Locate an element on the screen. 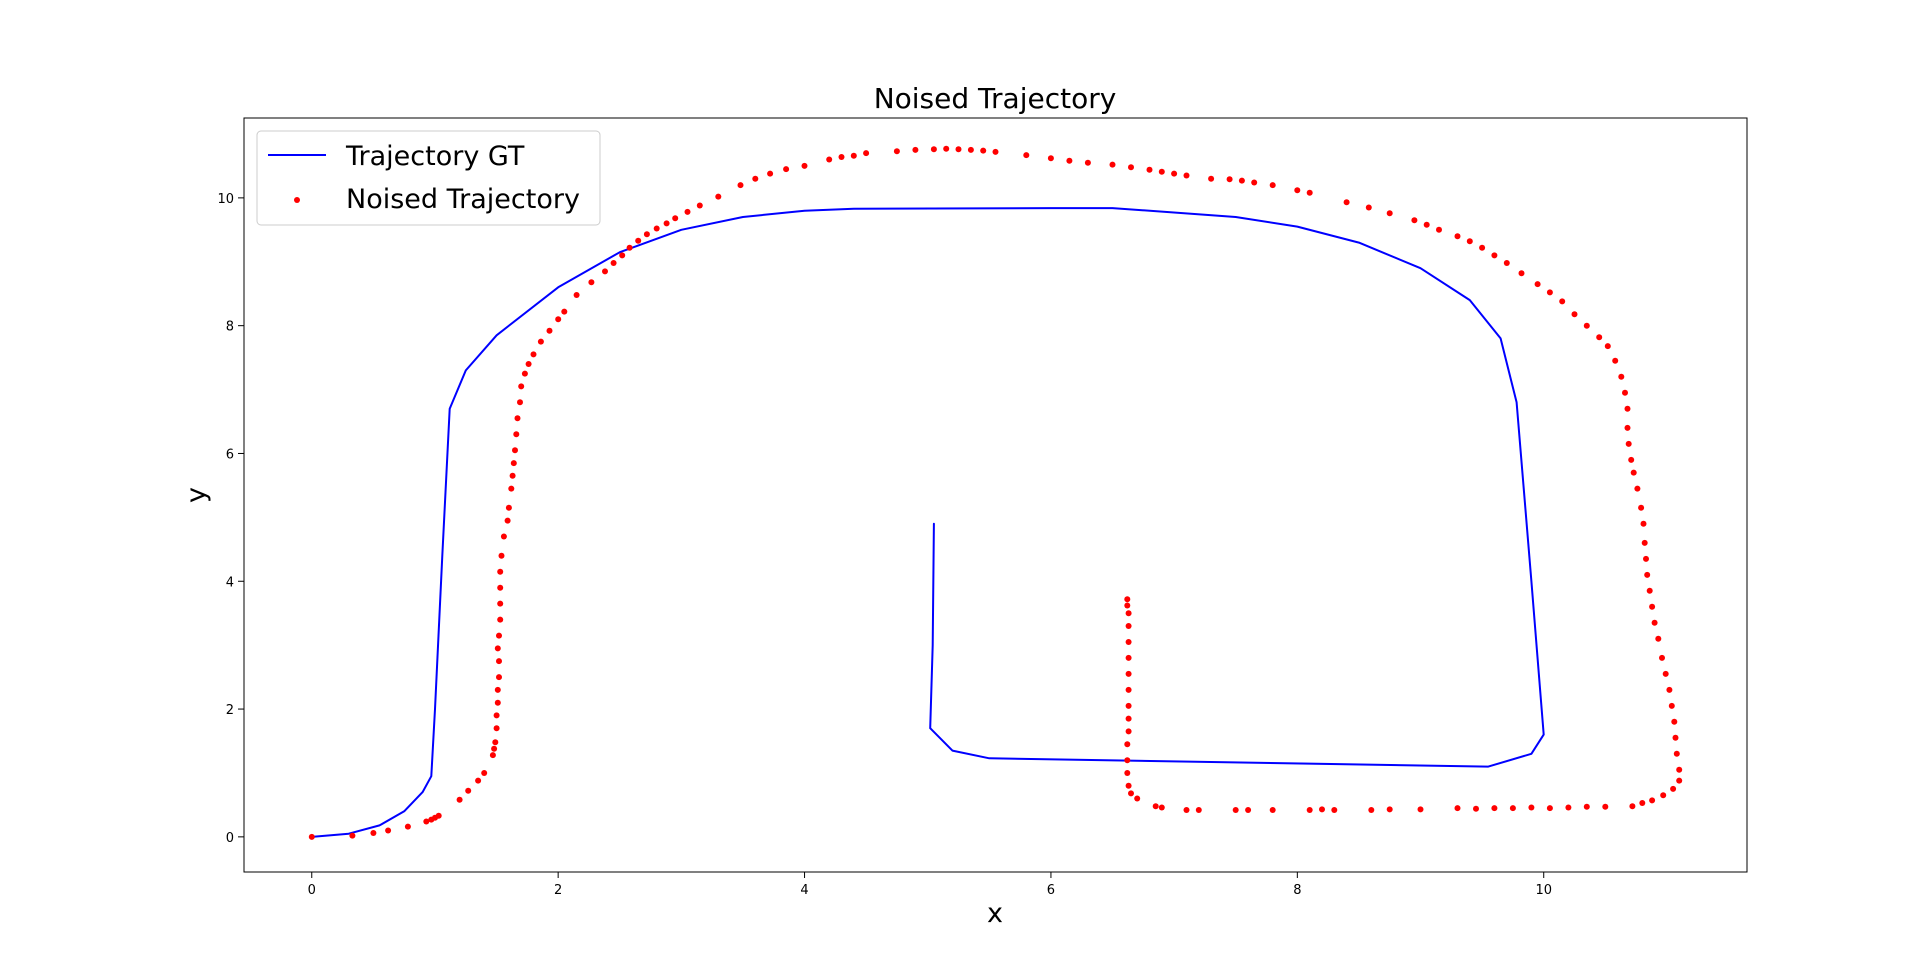 Image resolution: width=1920 pixels, height=967 pixels. legend-frame is located at coordinates (428, 178).